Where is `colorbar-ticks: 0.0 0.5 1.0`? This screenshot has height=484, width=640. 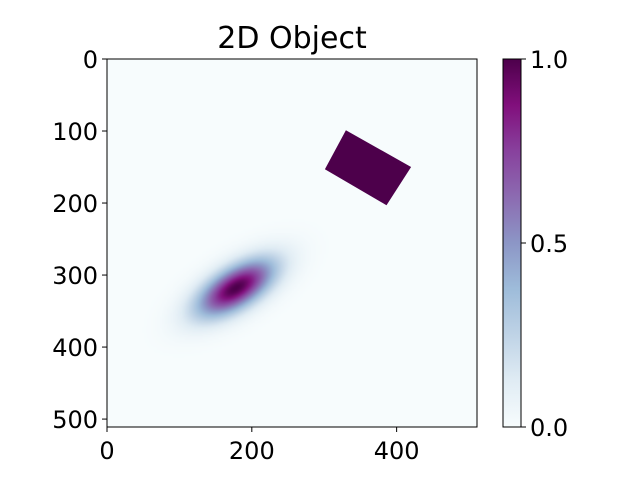
colorbar-ticks: 0.0 0.5 1.0 is located at coordinates (544, 244).